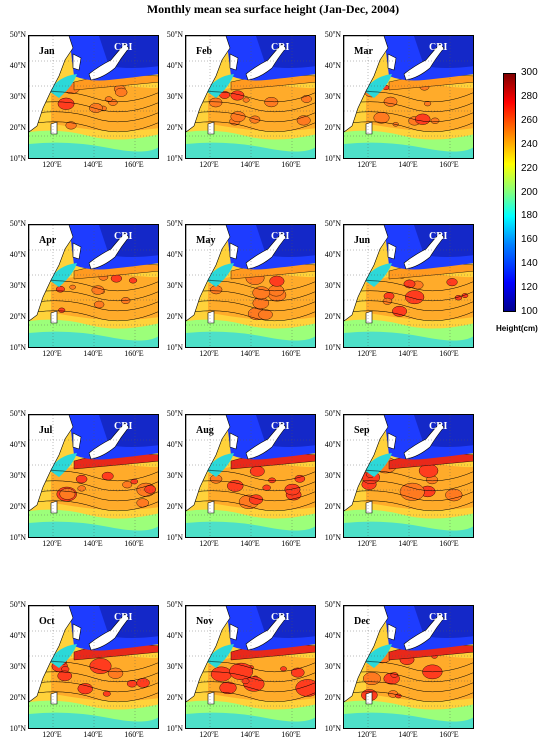 The height and width of the screenshot is (745, 546). I want to click on colorbar-tick-label: 100, so click(529, 311).